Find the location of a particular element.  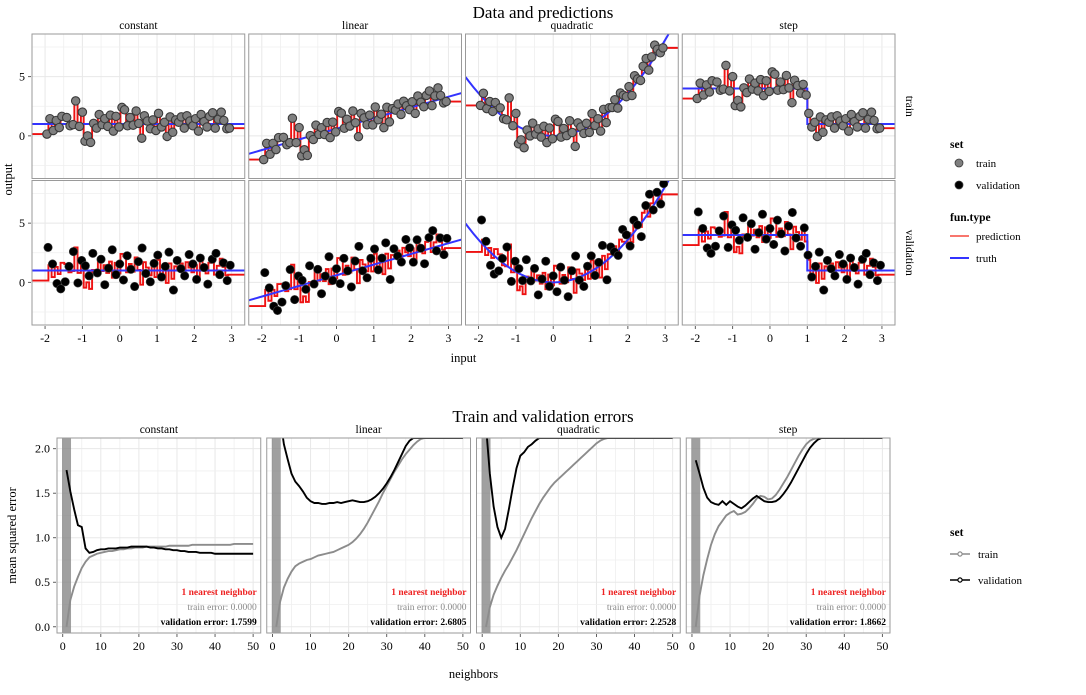

legend-item-prediction: prediction is located at coordinates (985, 237).